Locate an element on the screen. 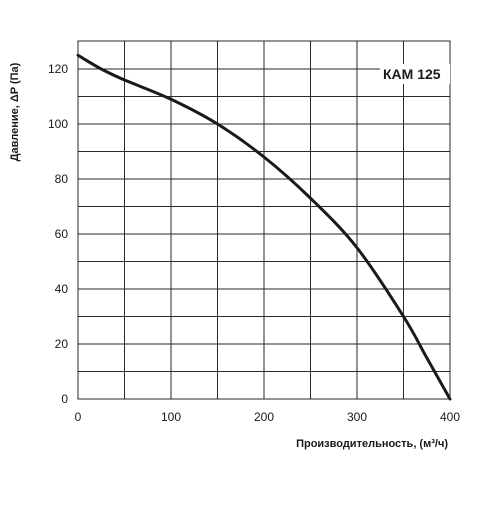 The image size is (500, 505). y-axis-label: Давление, ΔP (Па) is located at coordinates (15, 111).